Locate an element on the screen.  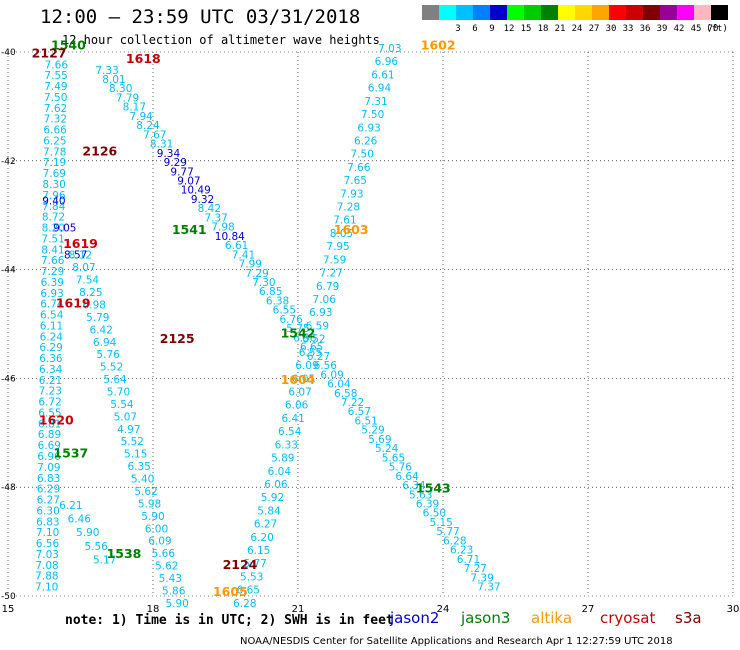
swh-value: 9.07 is located at coordinates (188, 182).